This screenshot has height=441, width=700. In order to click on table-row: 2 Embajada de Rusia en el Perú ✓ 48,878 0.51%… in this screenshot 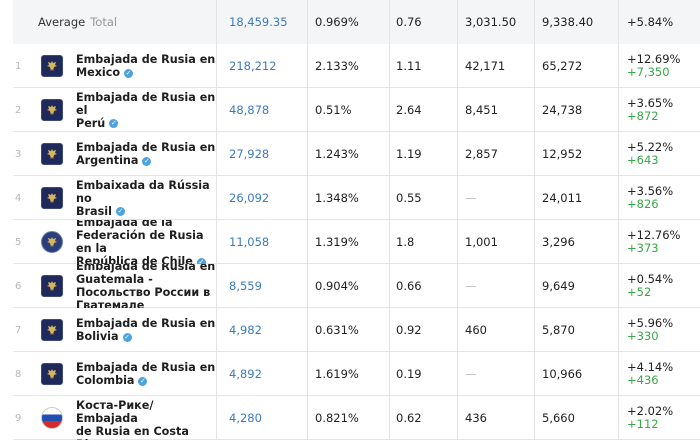, I will do `click(356, 110)`.